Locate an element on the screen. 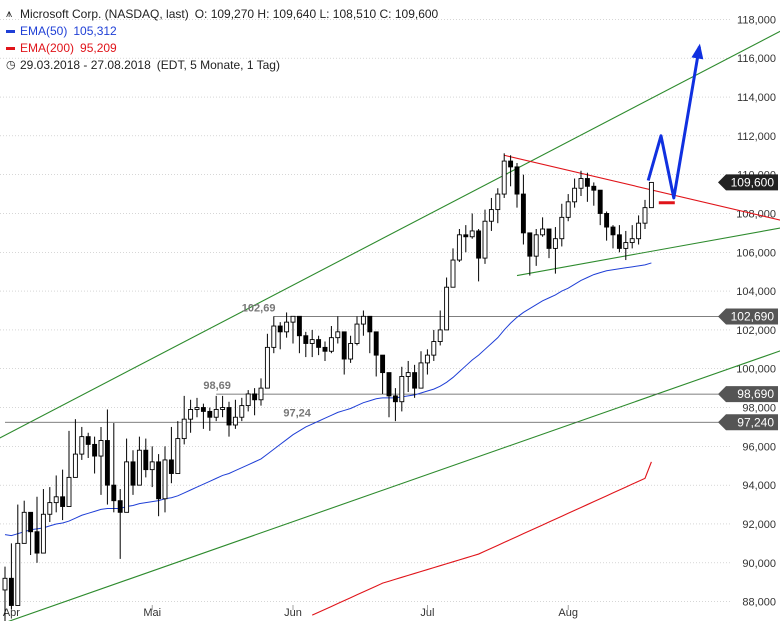 The height and width of the screenshot is (621, 780). ema200-line is located at coordinates (481, 538).